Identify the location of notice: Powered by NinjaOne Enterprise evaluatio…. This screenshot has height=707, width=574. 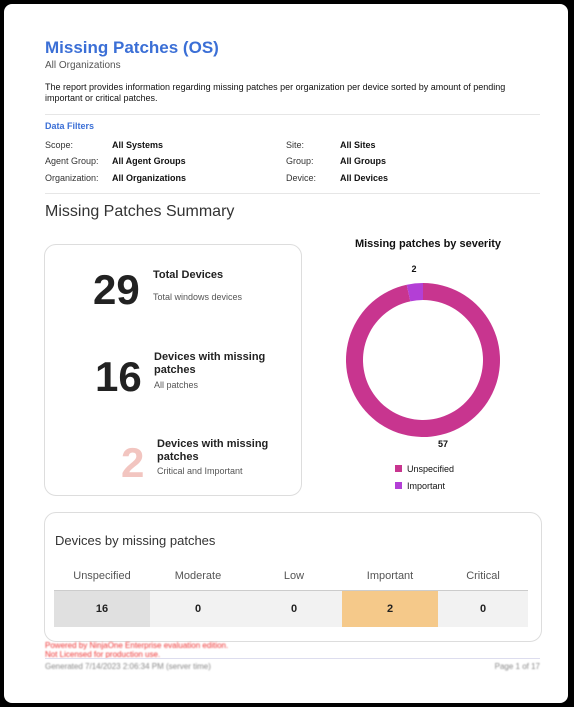
(137, 645).